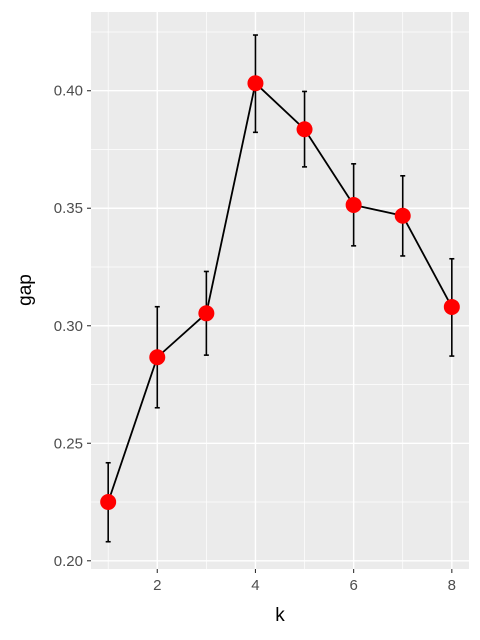 This screenshot has width=480, height=640. Describe the element at coordinates (68, 326) in the screenshot. I see `y-tick-label: 0.30` at that location.